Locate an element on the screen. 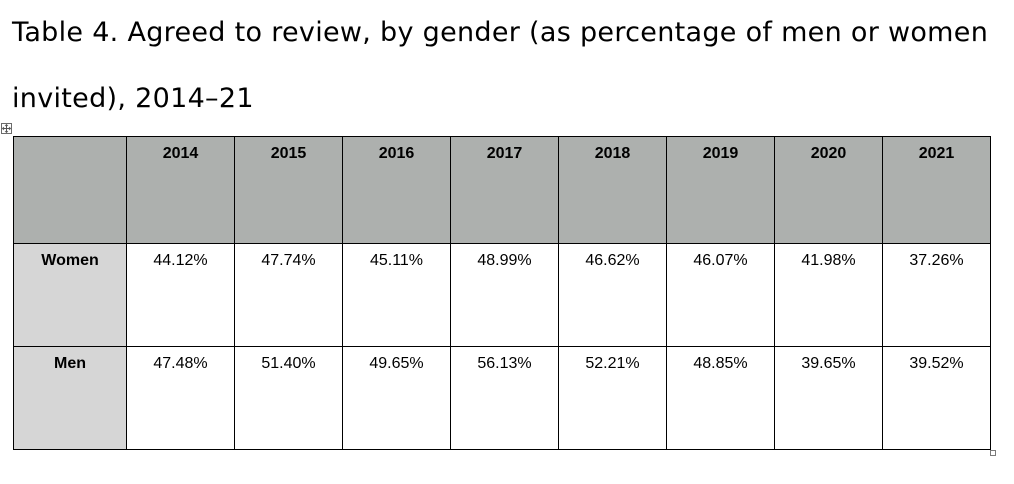 This screenshot has width=1014, height=484. row-label-men: Men is located at coordinates (70, 398).